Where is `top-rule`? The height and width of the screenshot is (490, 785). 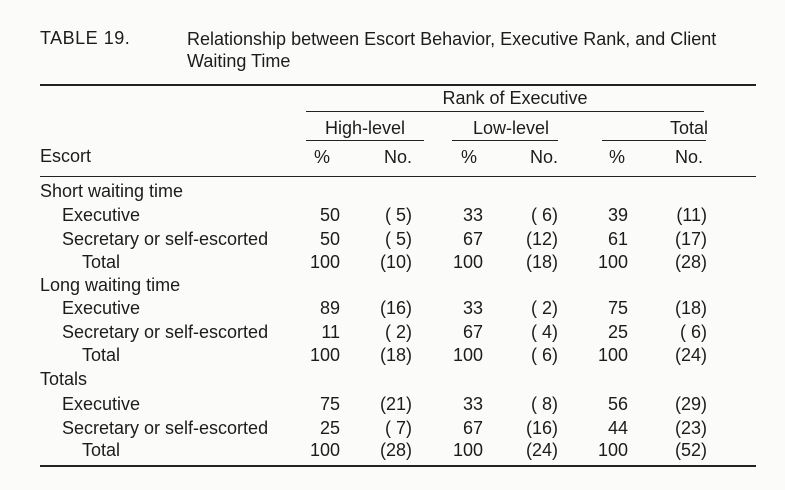 top-rule is located at coordinates (398, 85).